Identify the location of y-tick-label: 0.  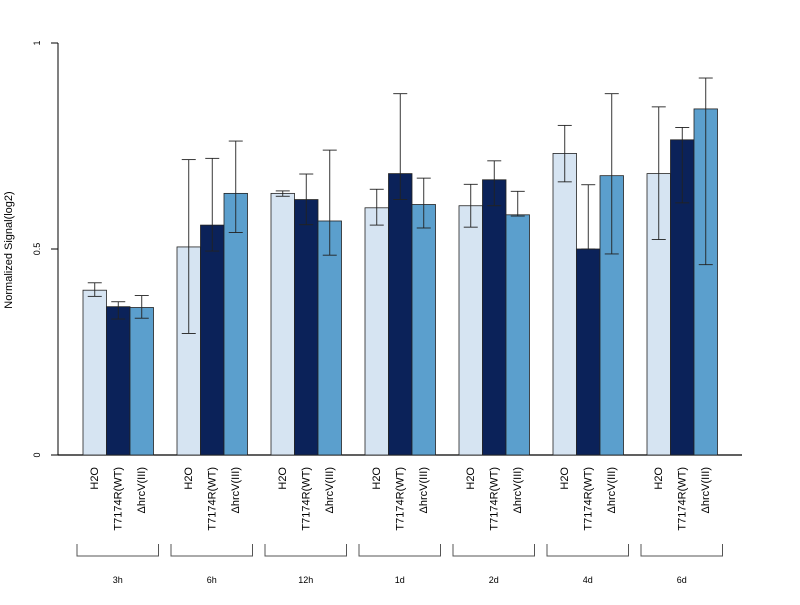
(37, 454).